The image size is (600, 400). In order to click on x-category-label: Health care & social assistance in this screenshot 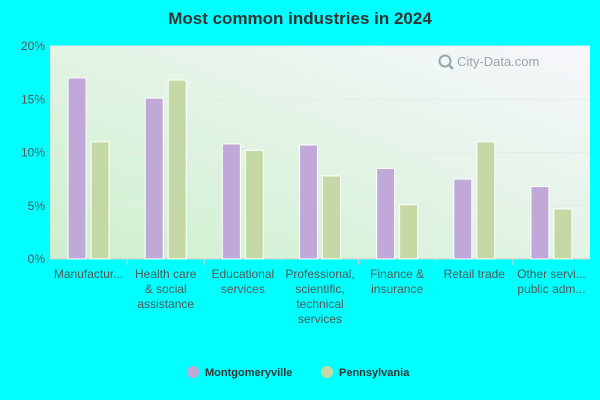, I will do `click(166, 289)`.